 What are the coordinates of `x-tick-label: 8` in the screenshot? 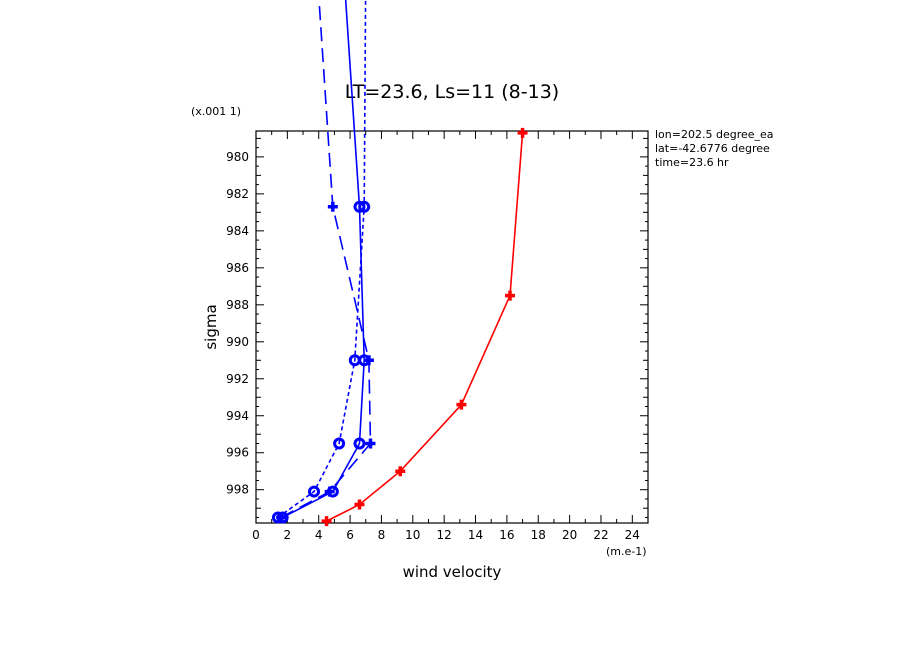 It's located at (382, 535).